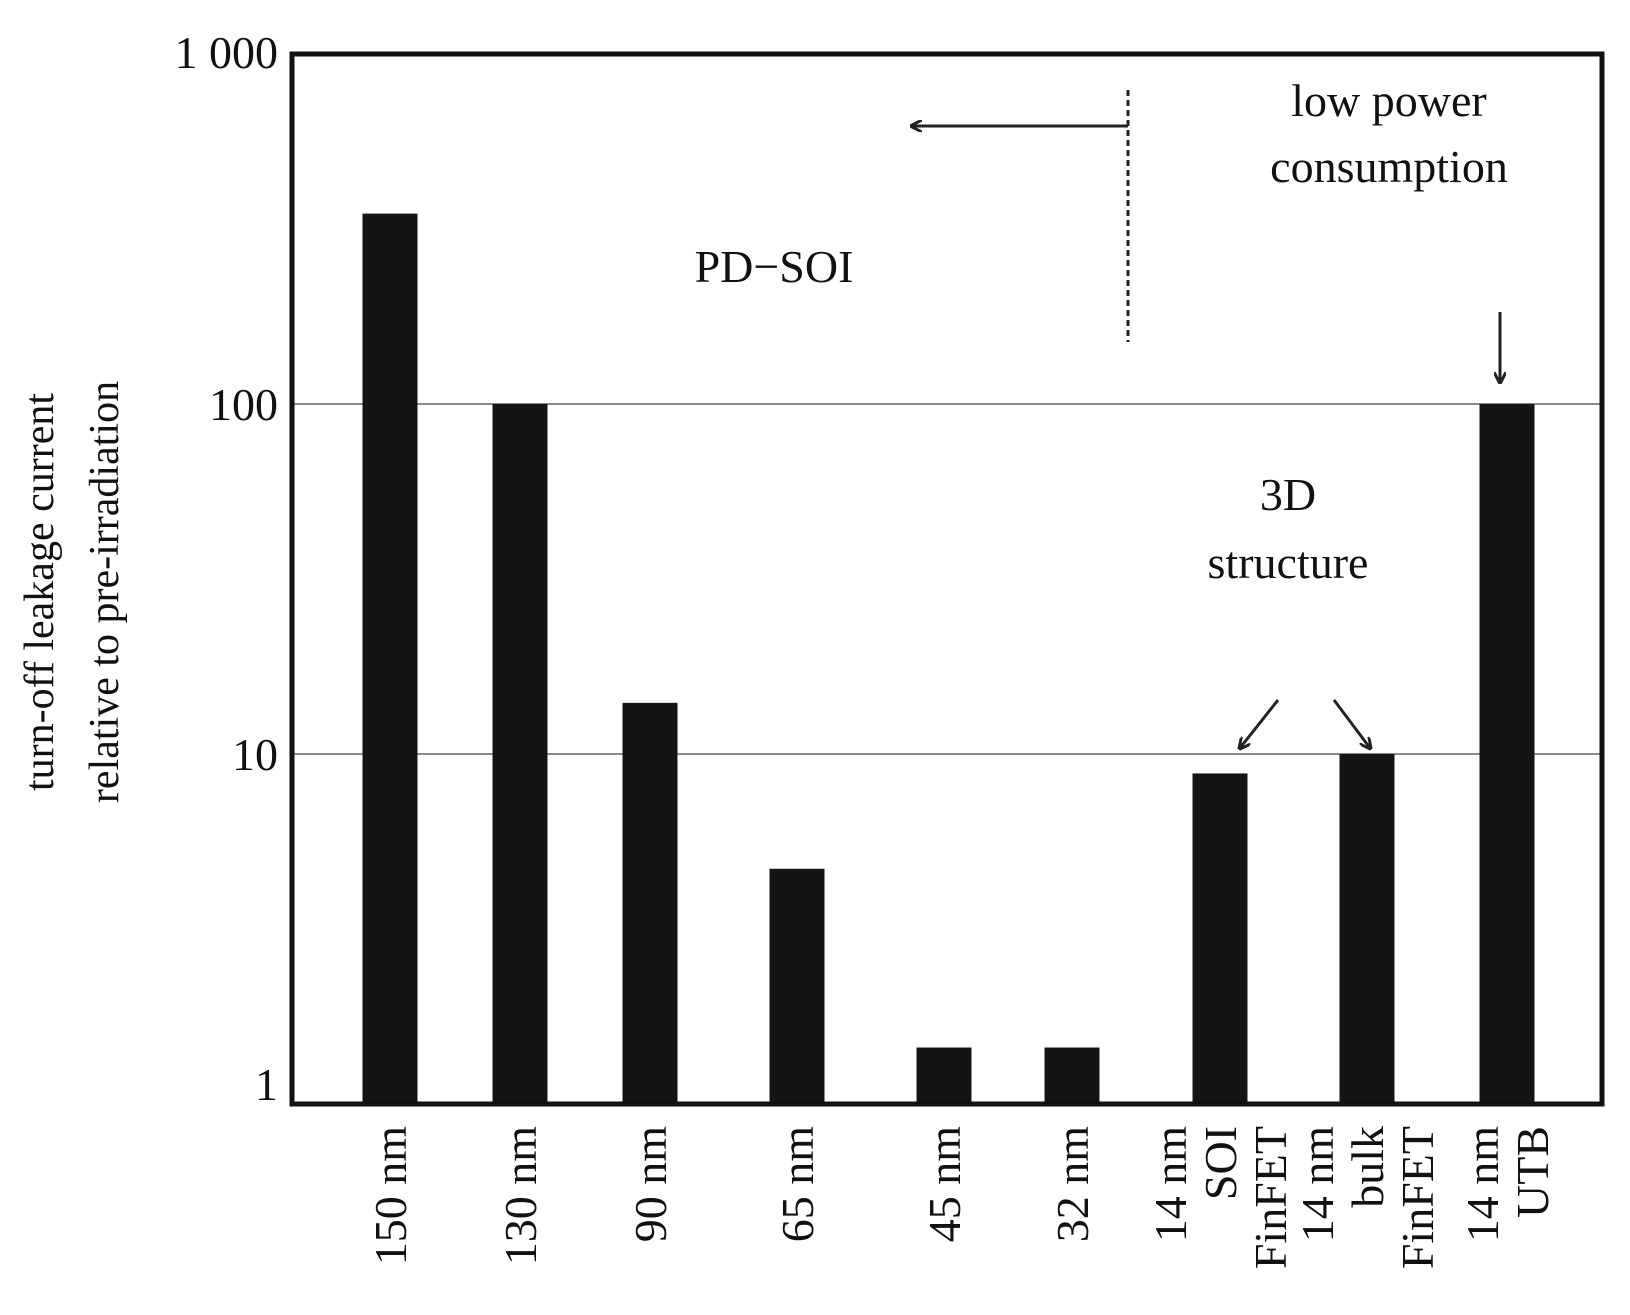 This screenshot has height=1315, width=1630. Describe the element at coordinates (1367, 1167) in the screenshot. I see `x-tick-label: bulk` at that location.